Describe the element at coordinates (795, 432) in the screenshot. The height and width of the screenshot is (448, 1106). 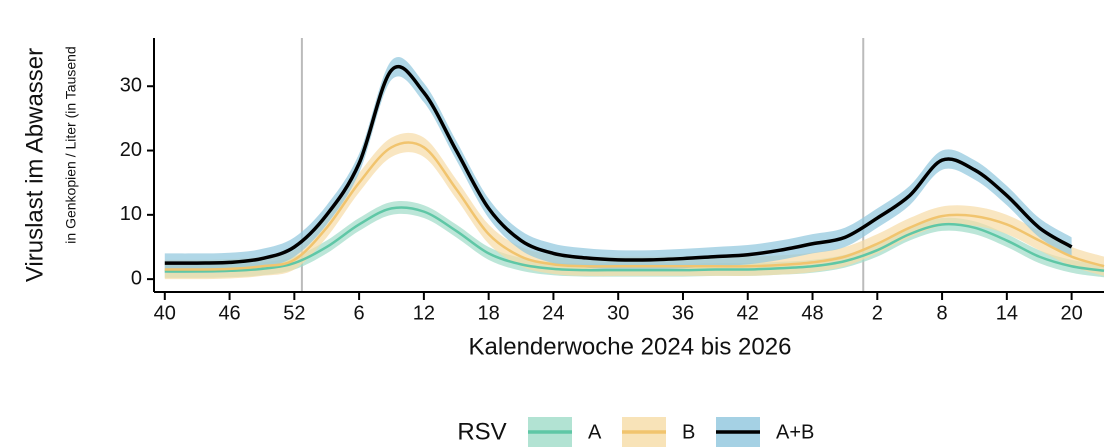
I see `legend-label: A+B` at that location.